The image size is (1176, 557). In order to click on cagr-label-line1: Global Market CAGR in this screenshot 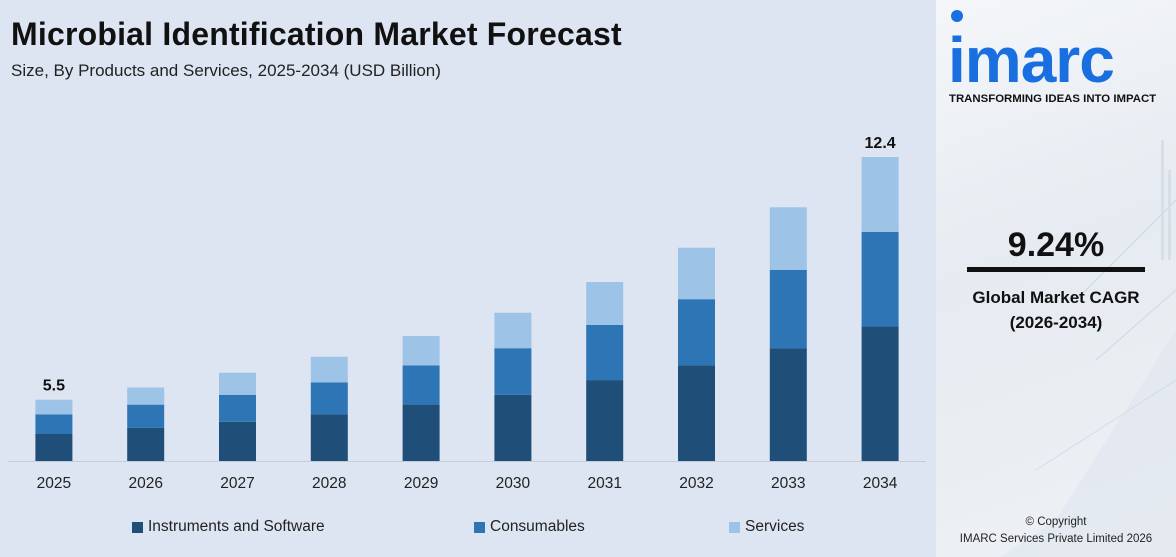, I will do `click(1056, 297)`.